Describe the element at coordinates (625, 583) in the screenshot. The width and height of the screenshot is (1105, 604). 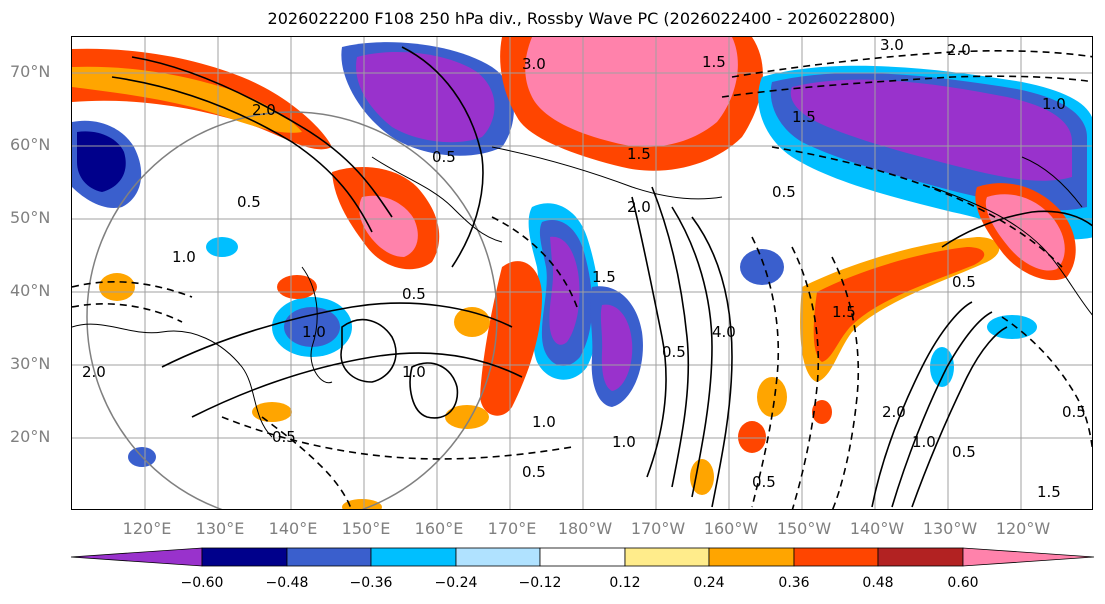
I see `colorbar-tick: 0.12` at that location.